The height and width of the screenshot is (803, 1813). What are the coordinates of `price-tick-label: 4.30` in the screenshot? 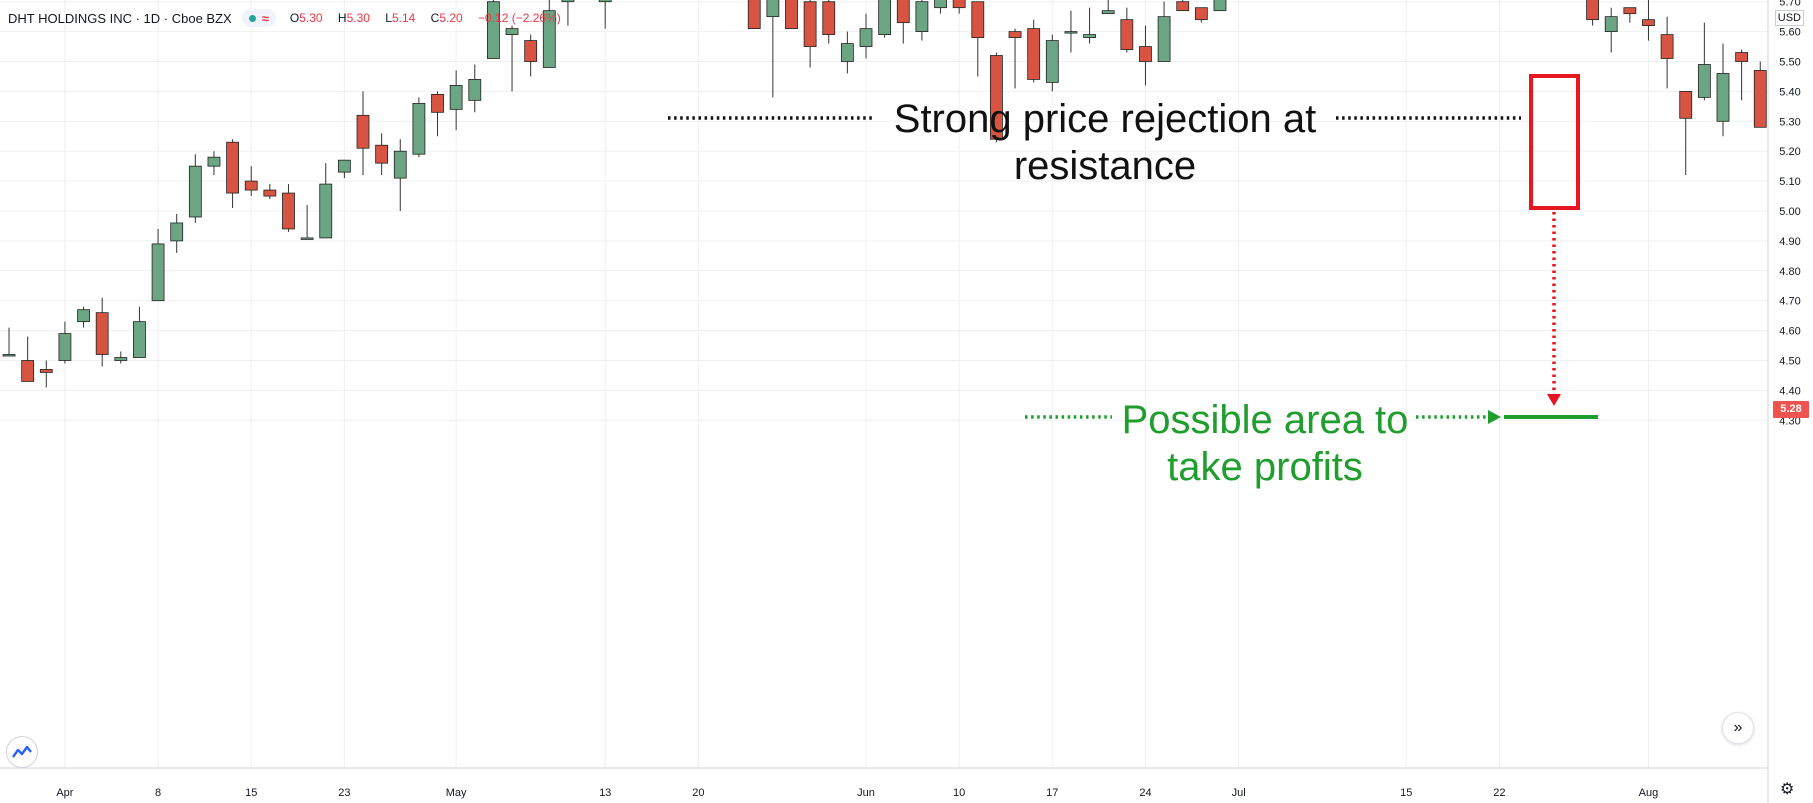 It's located at (1789, 421).